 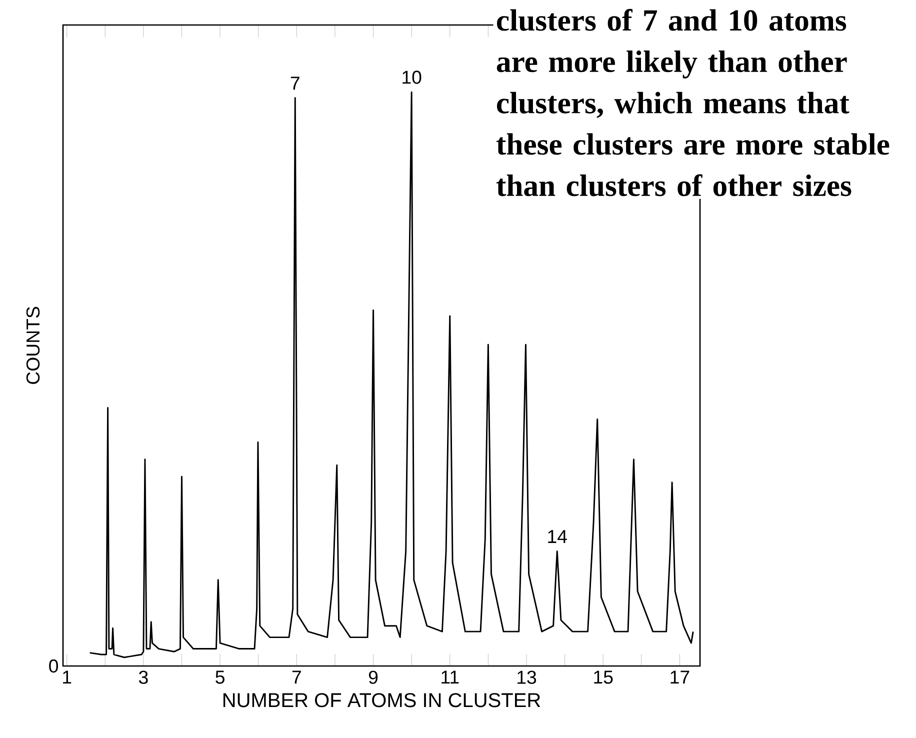 I want to click on text: 0, so click(x=53, y=666).